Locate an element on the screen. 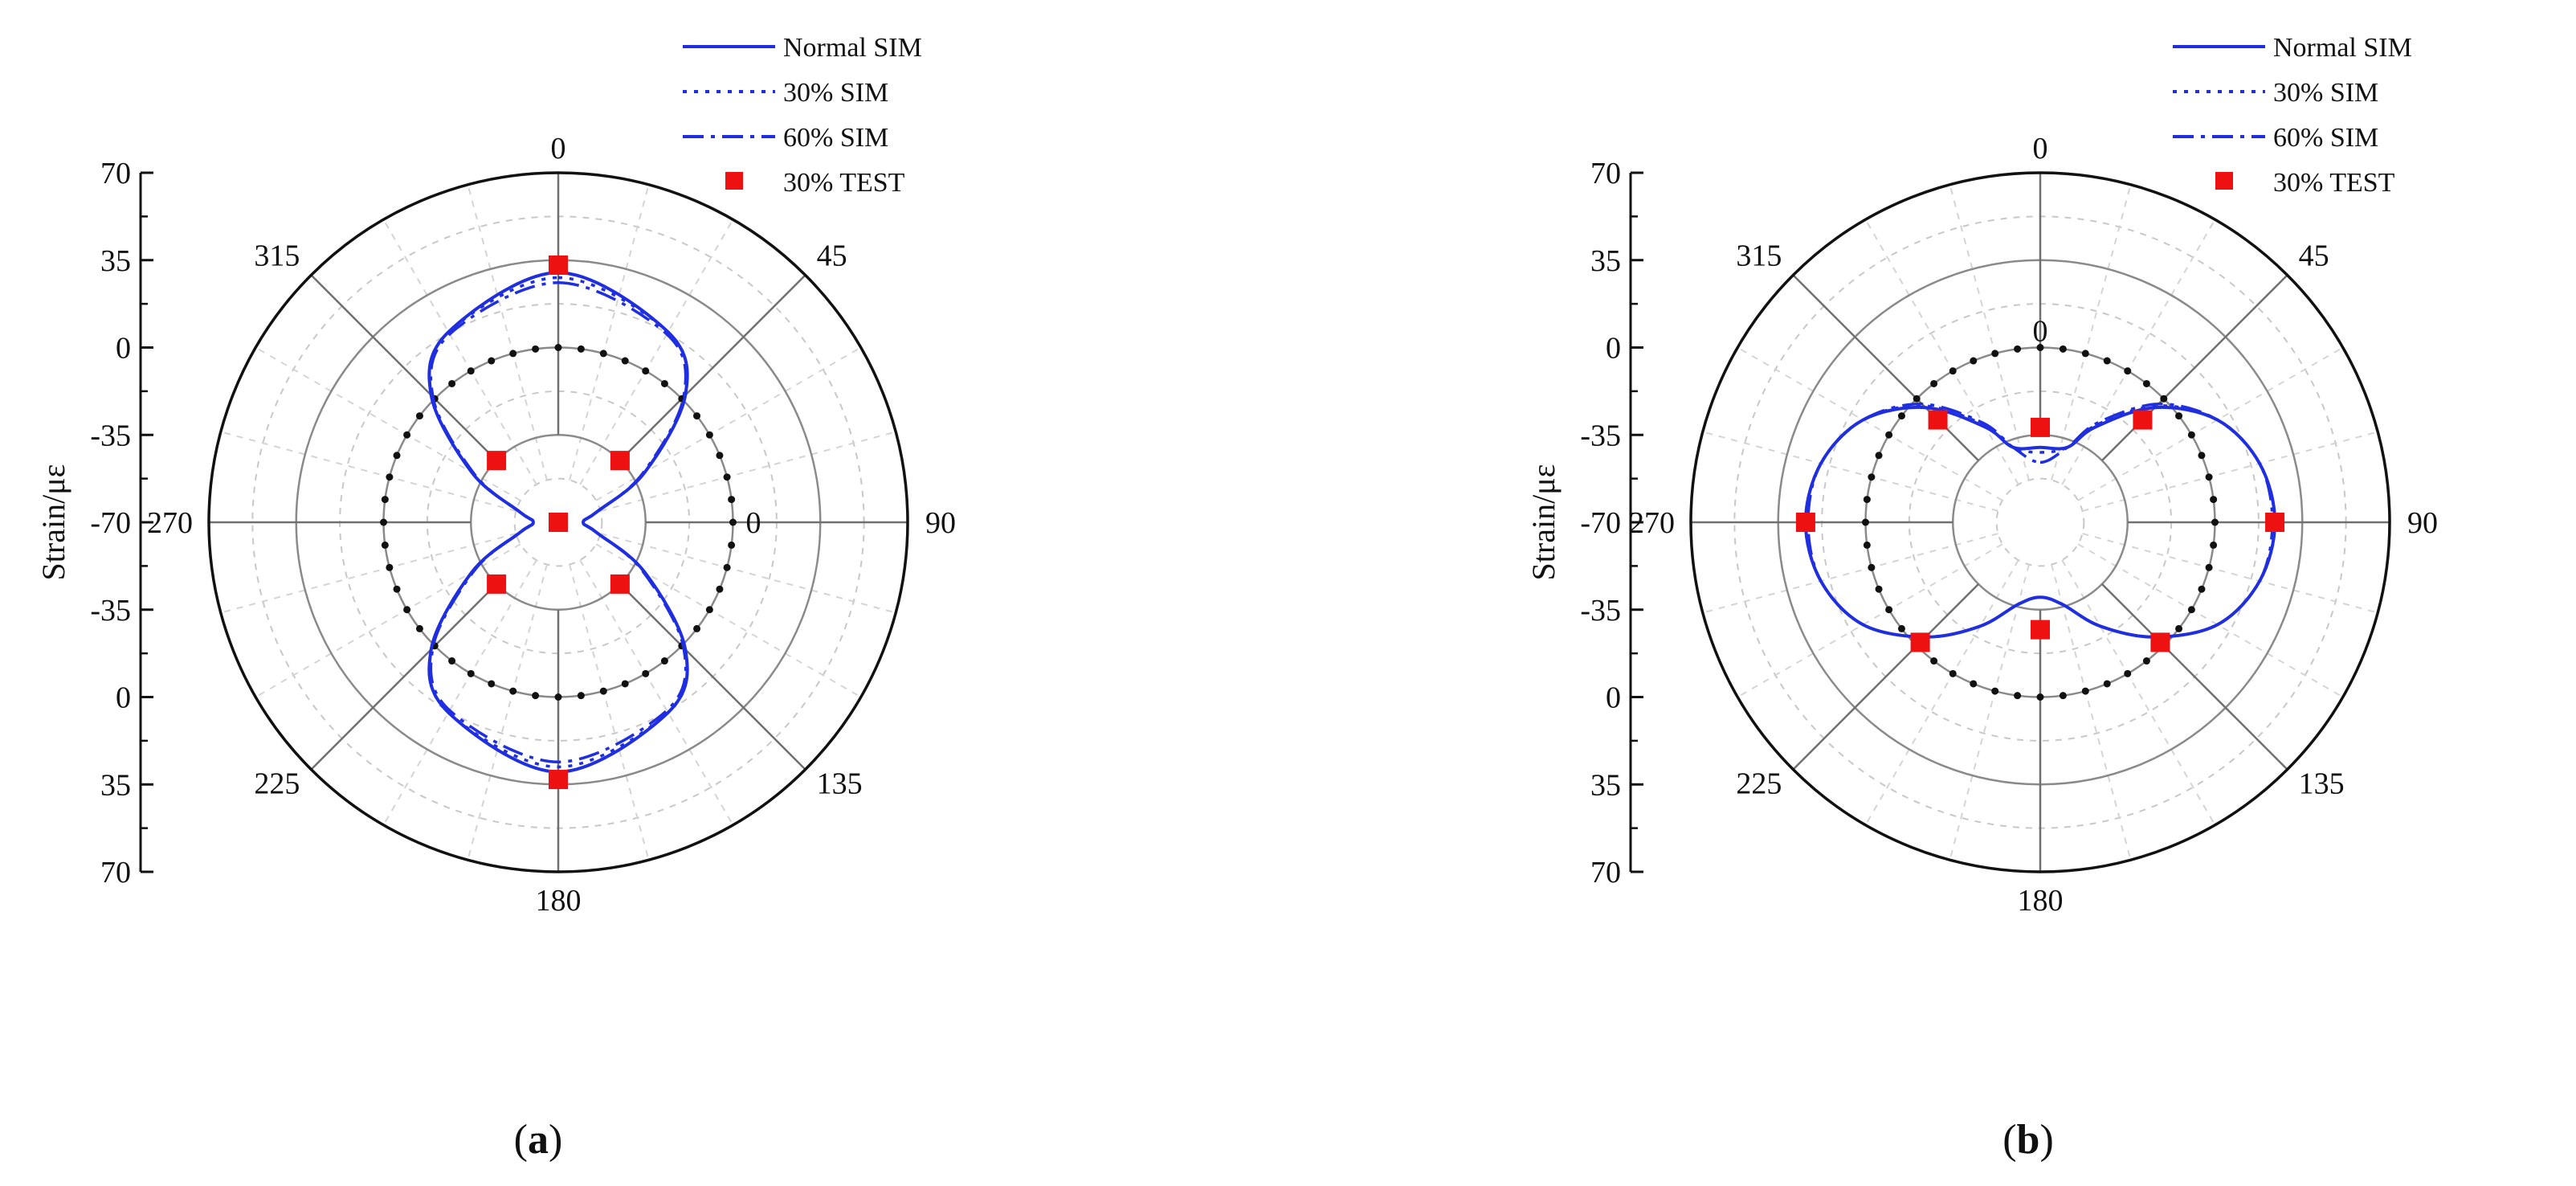 This screenshot has height=1186, width=2576. panel-b-legend: Normal SIM 30% SIM 60% SIM 30% TEST is located at coordinates (2292, 115).